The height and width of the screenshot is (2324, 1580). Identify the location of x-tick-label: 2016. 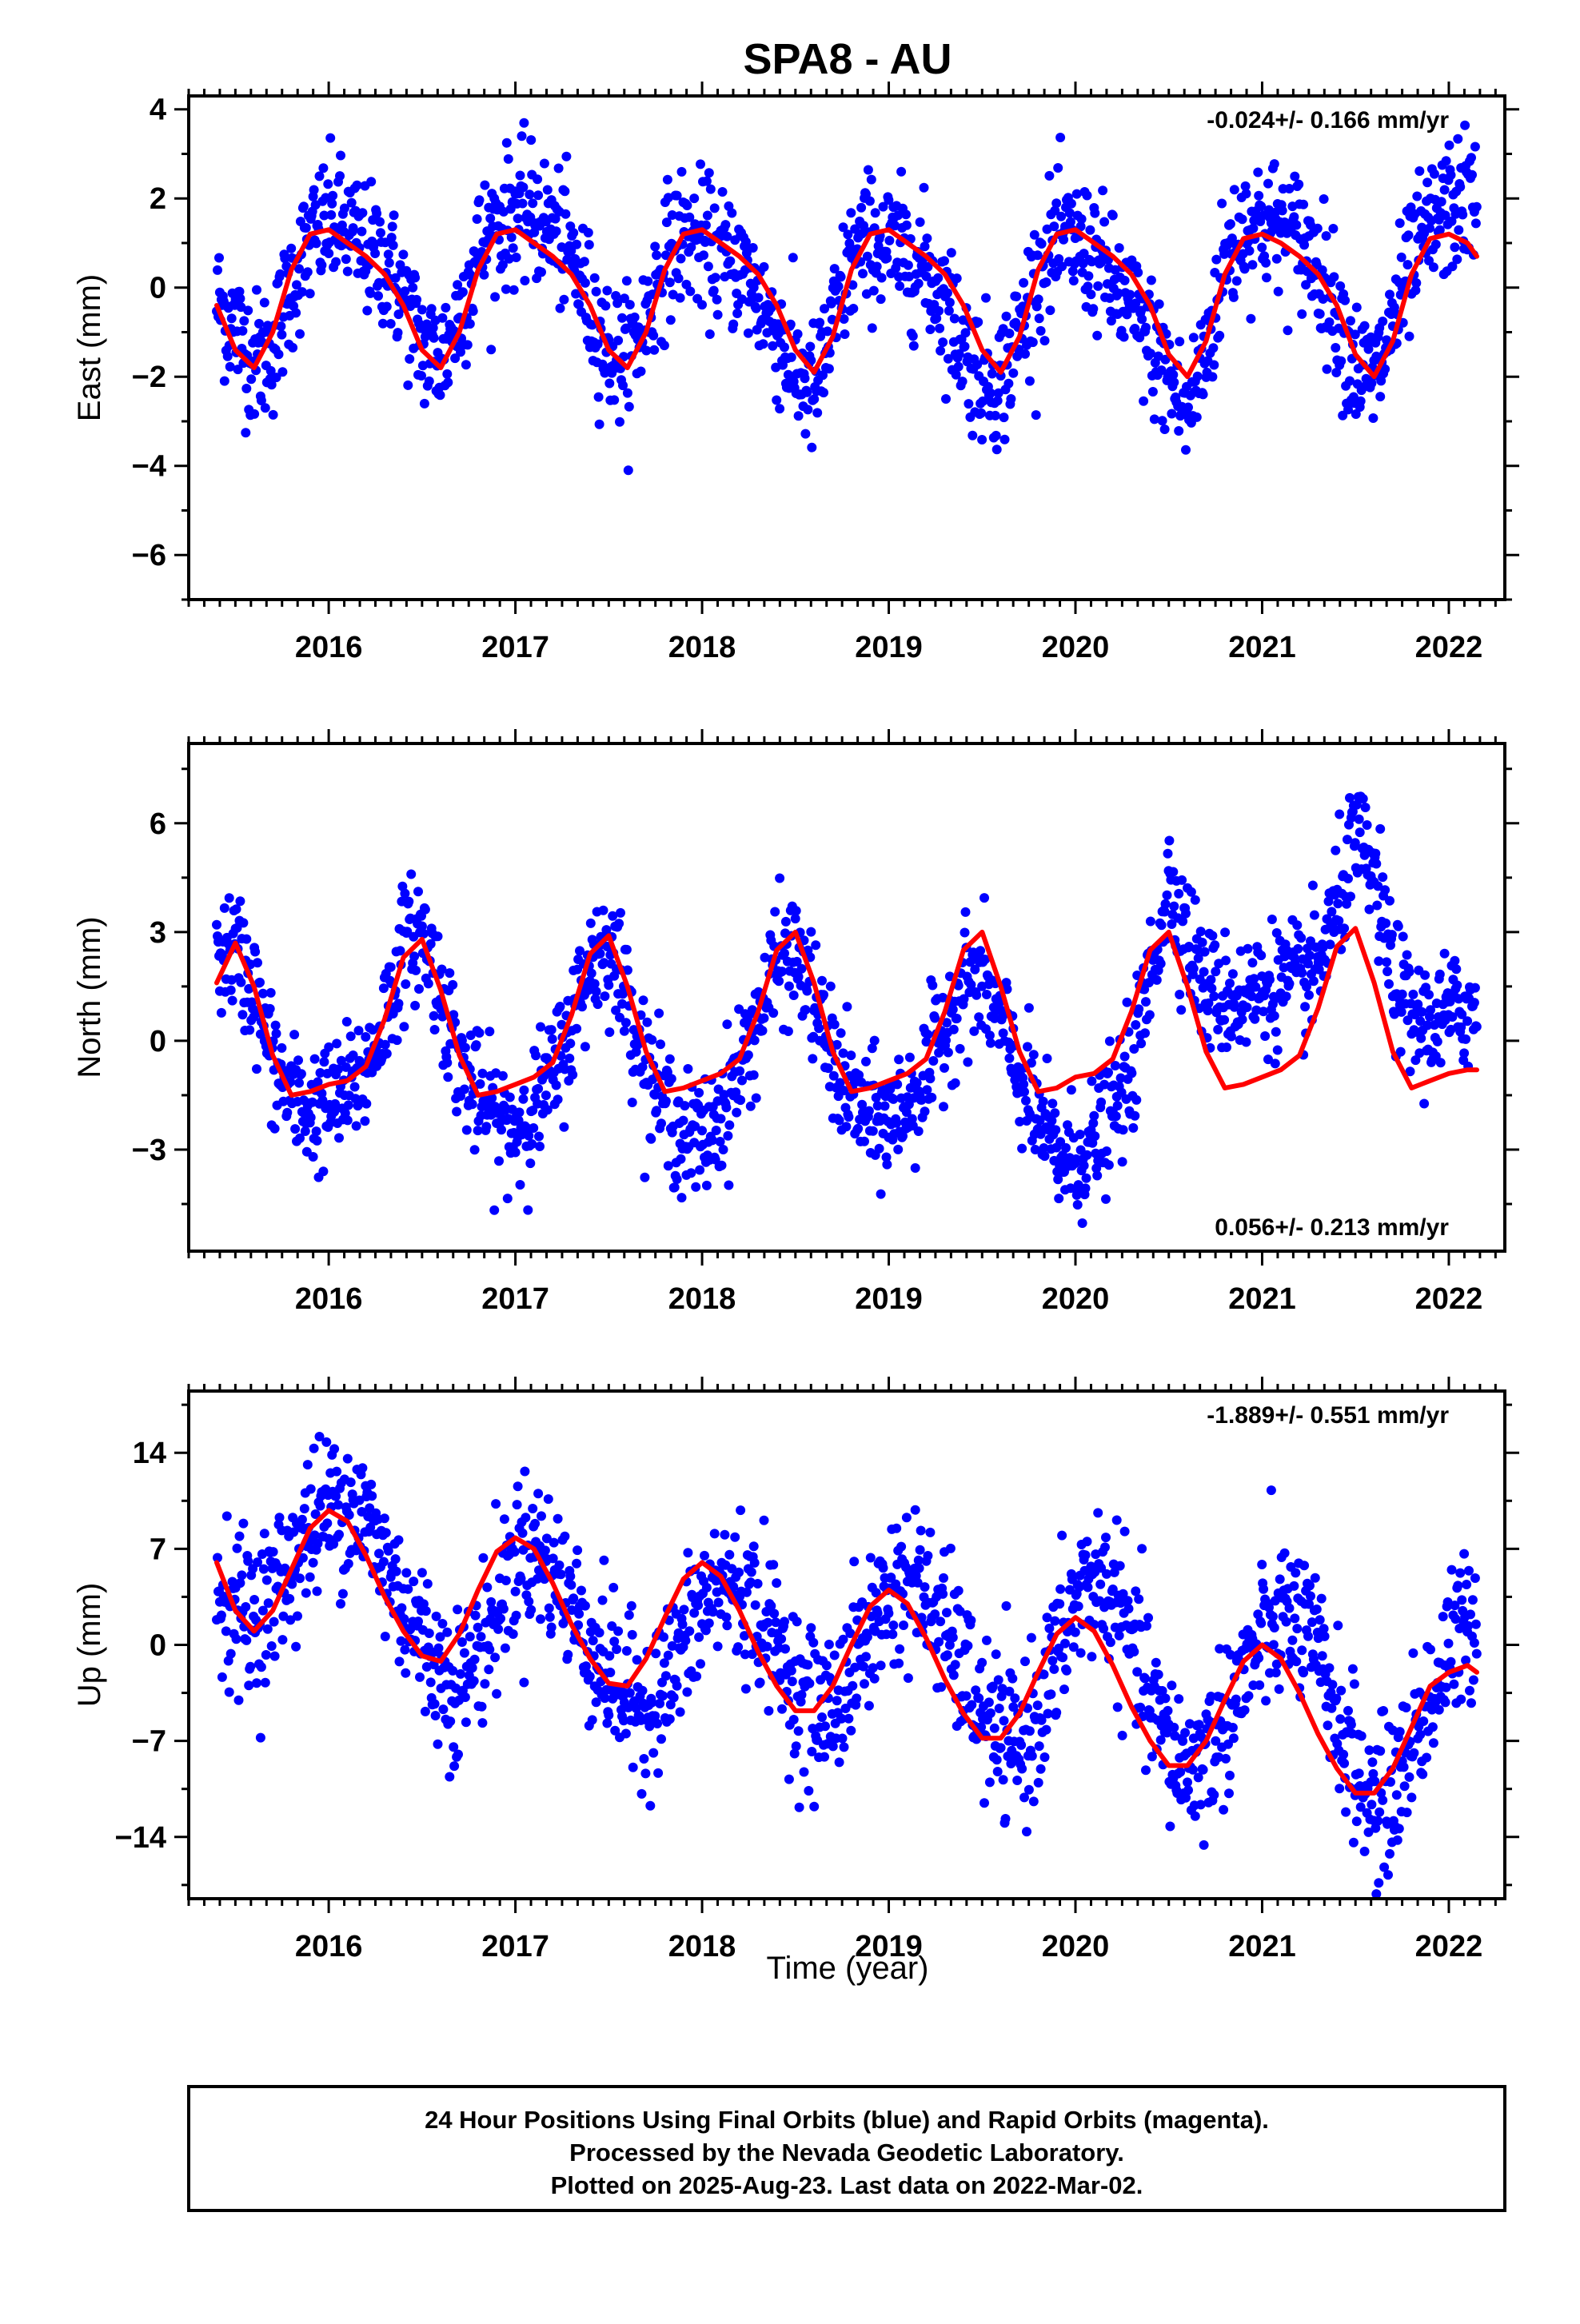
(329, 647).